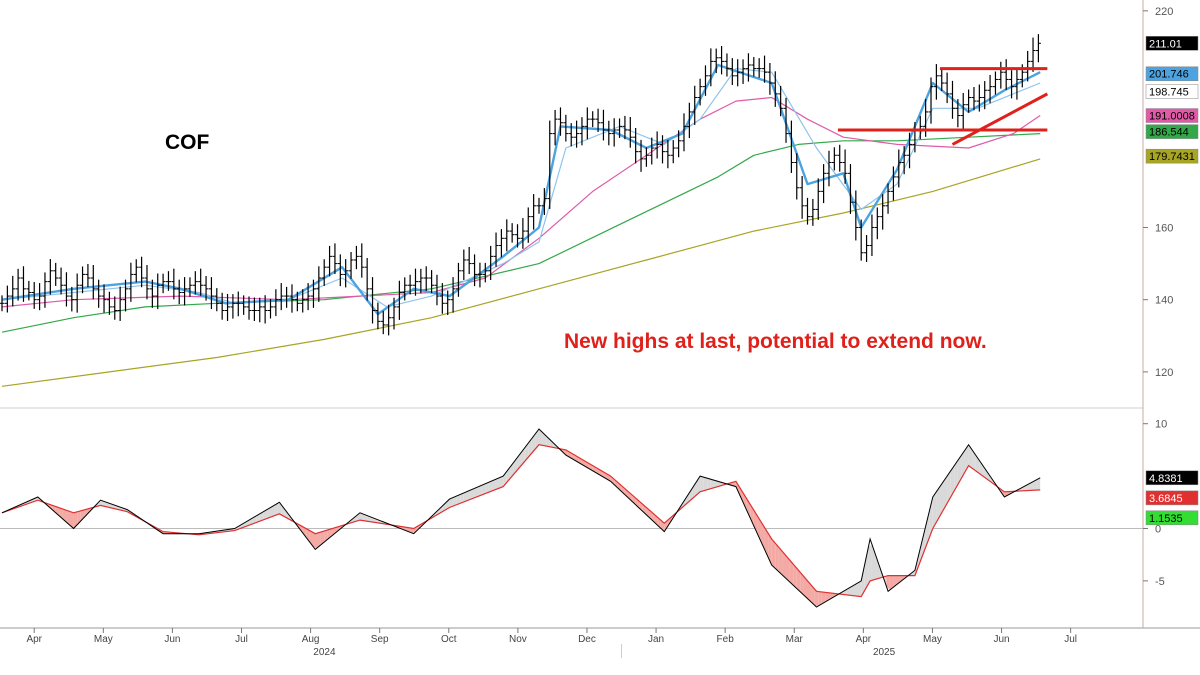  I want to click on price-axis-label: 140, so click(1164, 301).